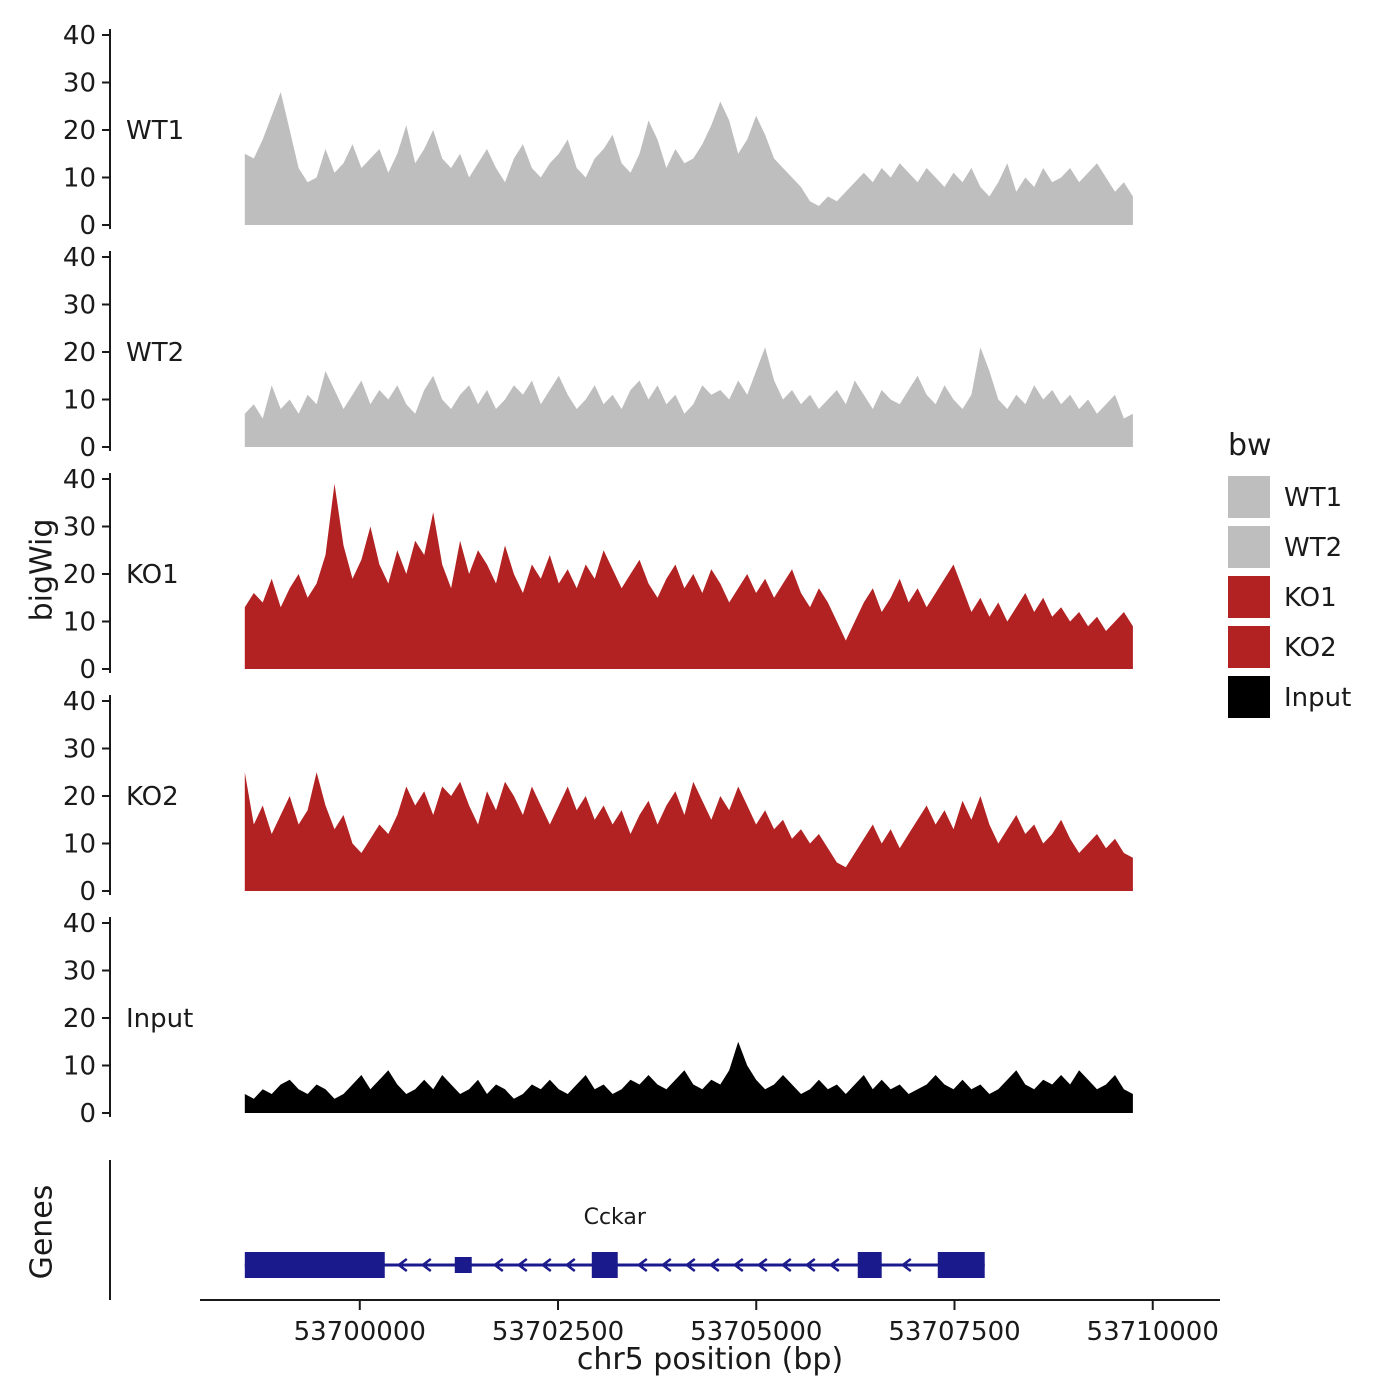  Describe the element at coordinates (710, 1359) in the screenshot. I see `x-axis-title: chr5 position (bp)` at that location.